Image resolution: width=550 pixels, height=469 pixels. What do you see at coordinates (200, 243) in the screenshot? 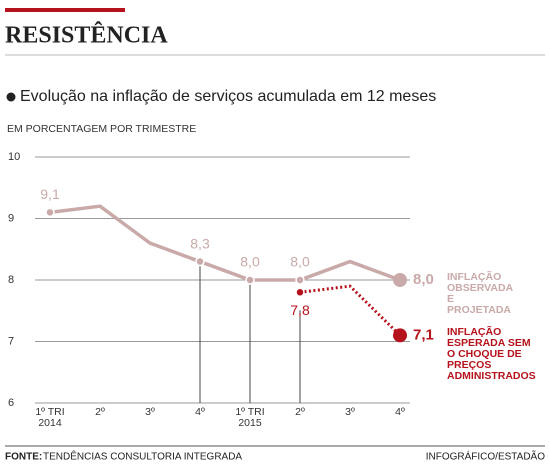
I see `value-label: 8,3` at bounding box center [200, 243].